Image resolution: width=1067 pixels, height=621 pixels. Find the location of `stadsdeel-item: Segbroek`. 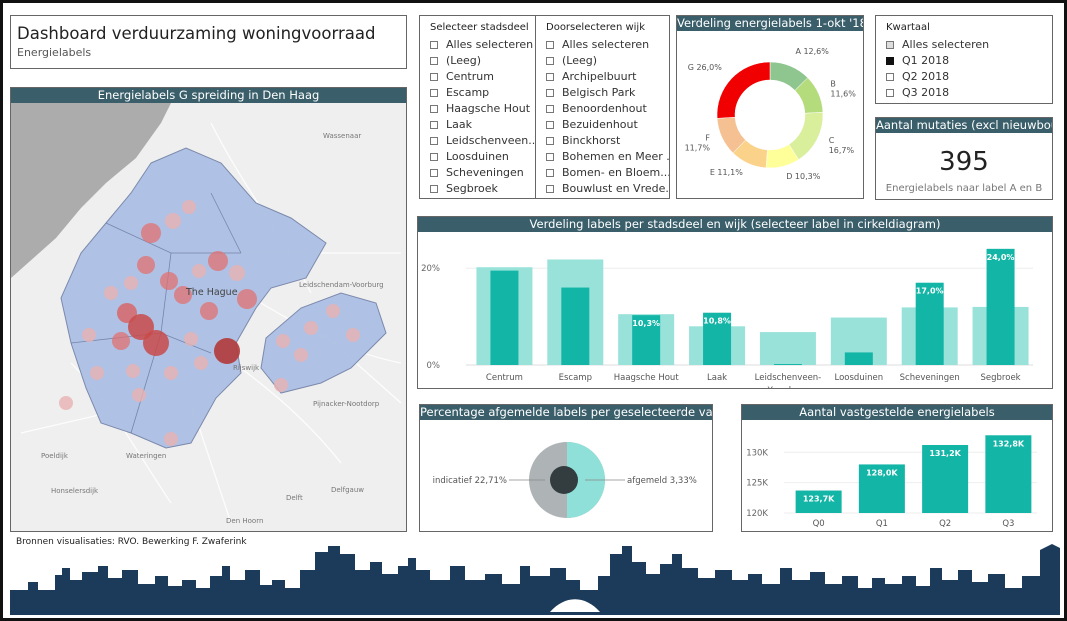

stadsdeel-item: Segbroek is located at coordinates (477, 189).